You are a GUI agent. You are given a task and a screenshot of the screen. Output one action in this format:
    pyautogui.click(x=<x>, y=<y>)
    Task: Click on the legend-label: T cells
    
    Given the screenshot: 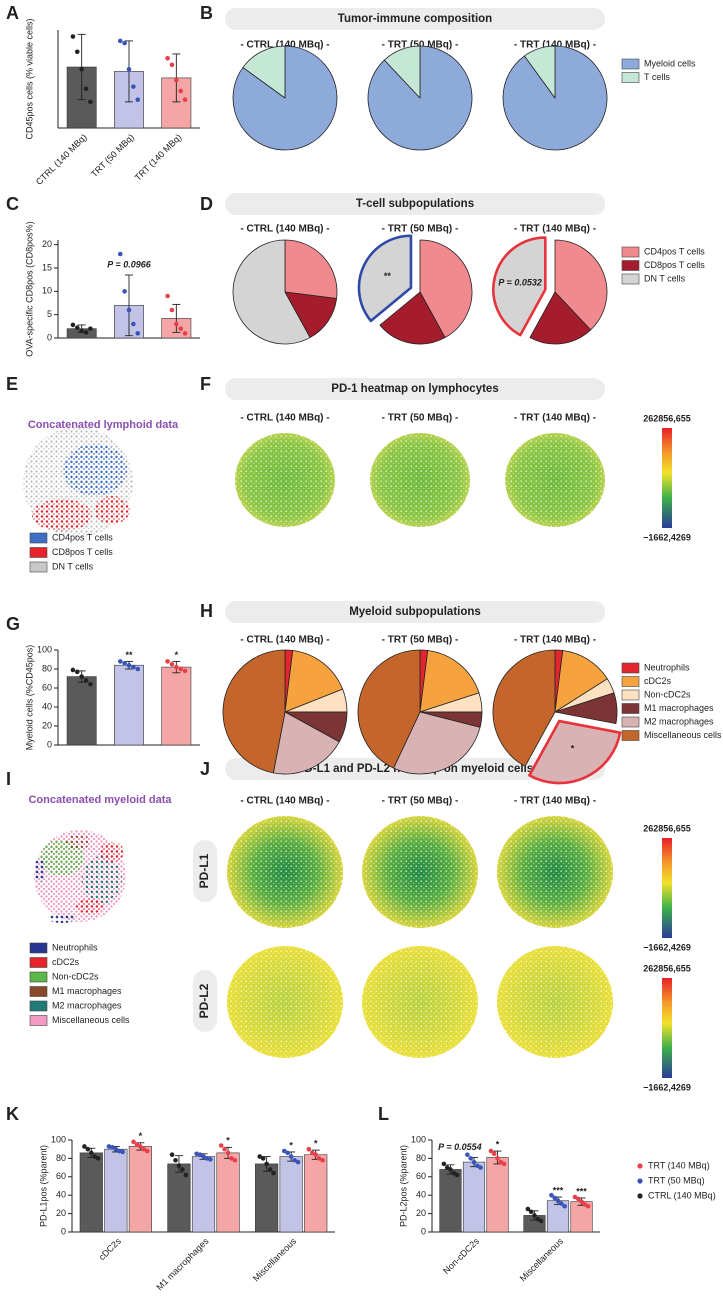 What is the action you would take?
    pyautogui.click(x=657, y=77)
    